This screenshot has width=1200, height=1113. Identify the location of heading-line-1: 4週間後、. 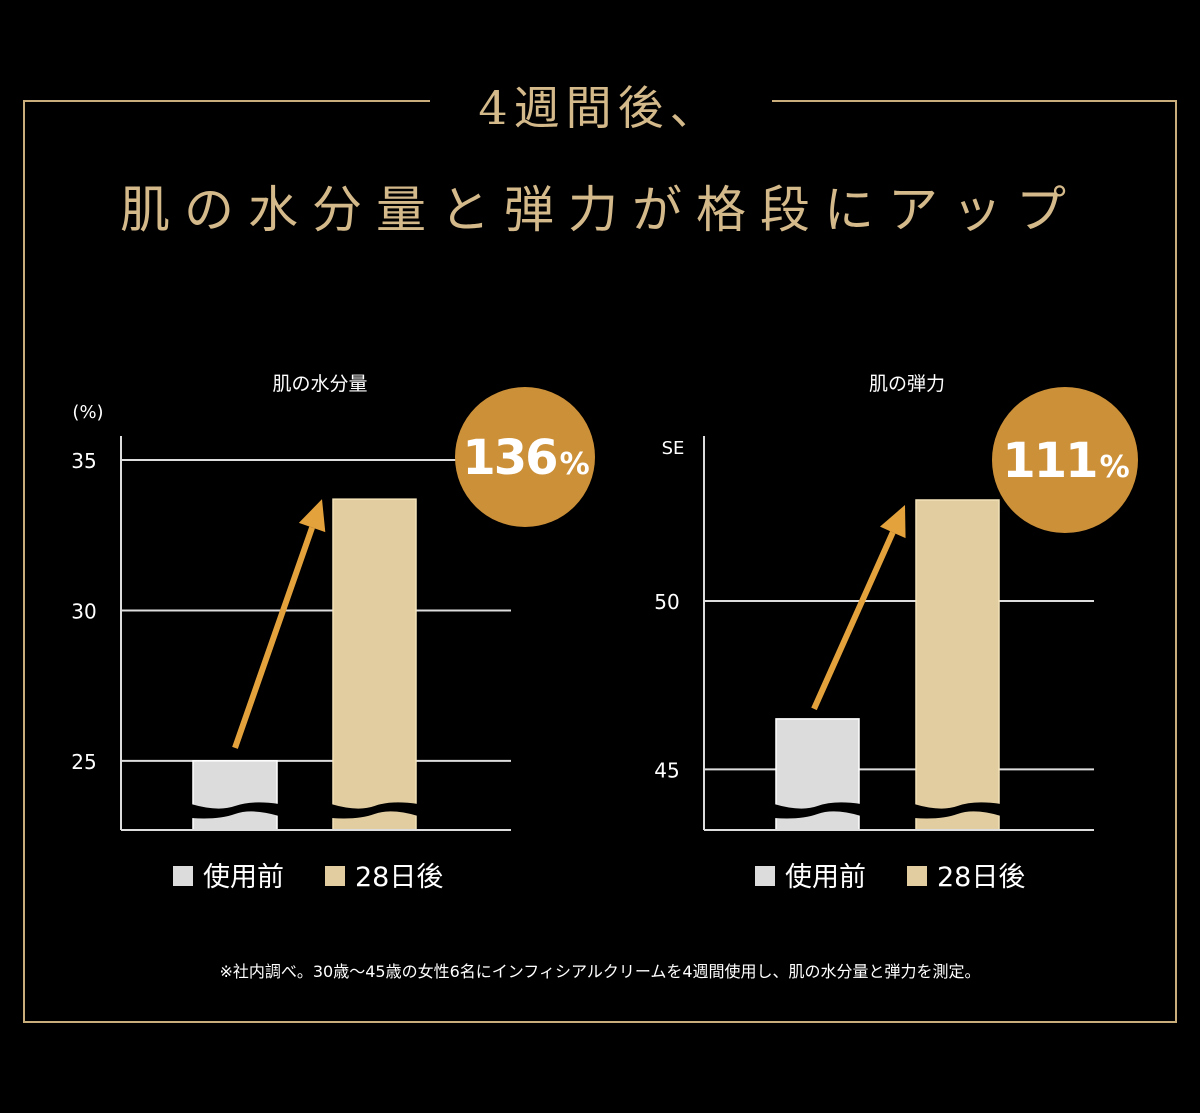
(600, 105).